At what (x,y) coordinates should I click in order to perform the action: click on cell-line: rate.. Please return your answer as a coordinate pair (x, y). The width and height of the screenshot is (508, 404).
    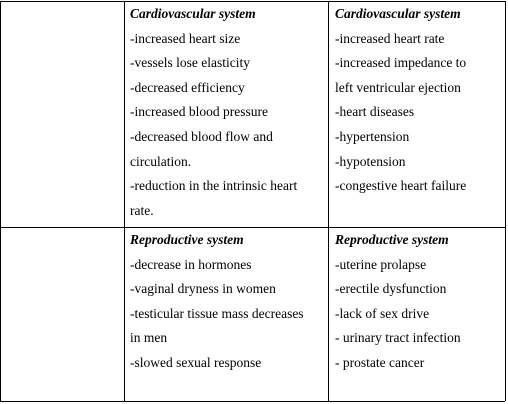
    Looking at the image, I should click on (142, 210).